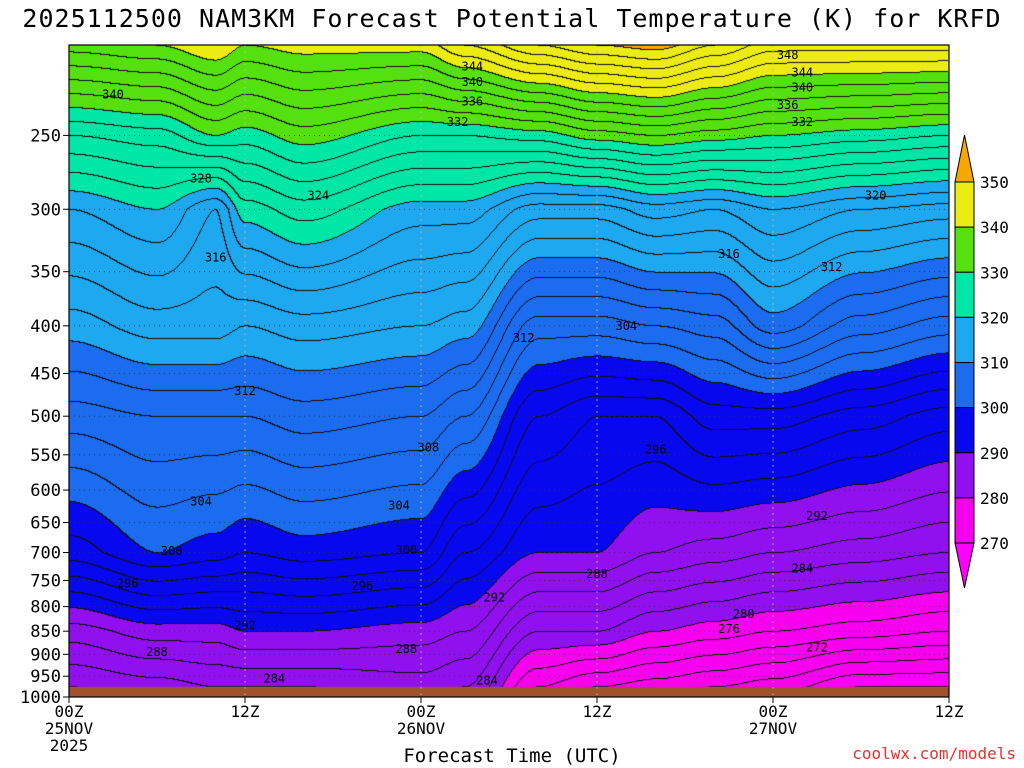 The height and width of the screenshot is (768, 1024). Describe the element at coordinates (994, 227) in the screenshot. I see `colorbar-label: 340` at that location.